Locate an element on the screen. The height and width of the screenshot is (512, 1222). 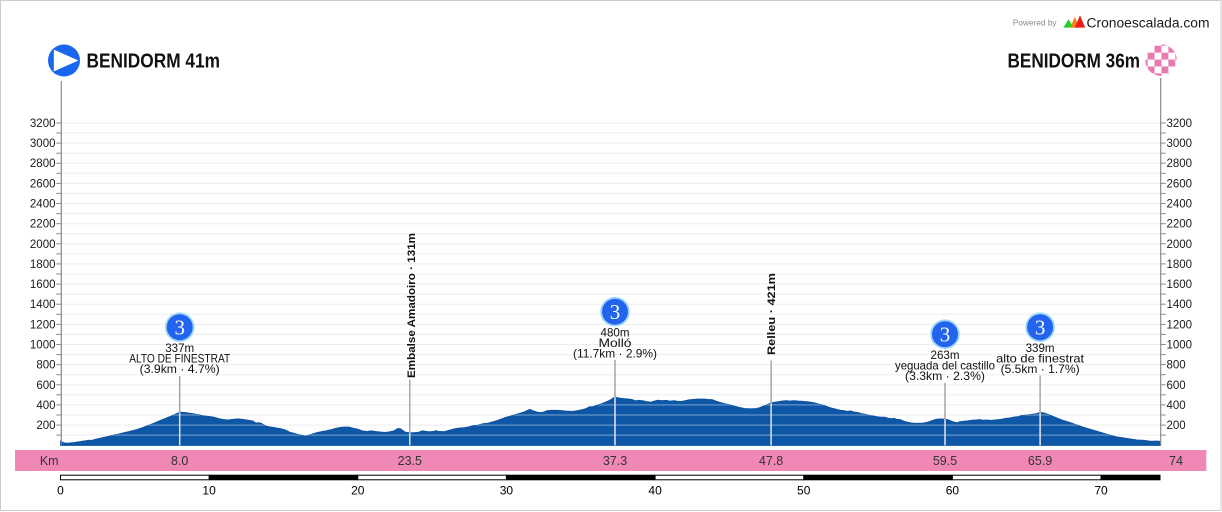
svg-text: Powered by is located at coordinates (1035, 23).